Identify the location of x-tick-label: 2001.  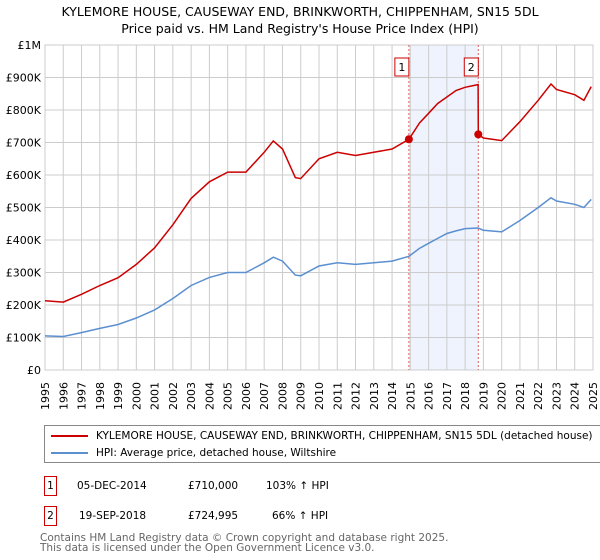
(155, 396).